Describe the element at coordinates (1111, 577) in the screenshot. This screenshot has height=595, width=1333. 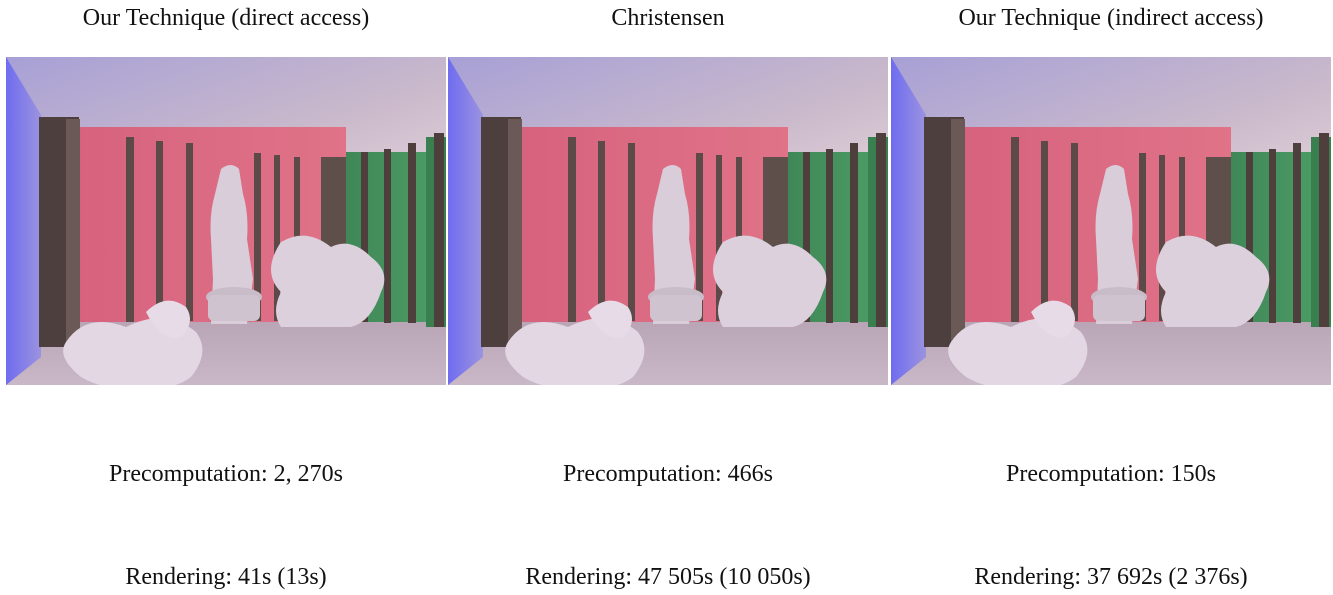
I see `rendering-time: Rendering: 37 692s (2 376s)` at that location.